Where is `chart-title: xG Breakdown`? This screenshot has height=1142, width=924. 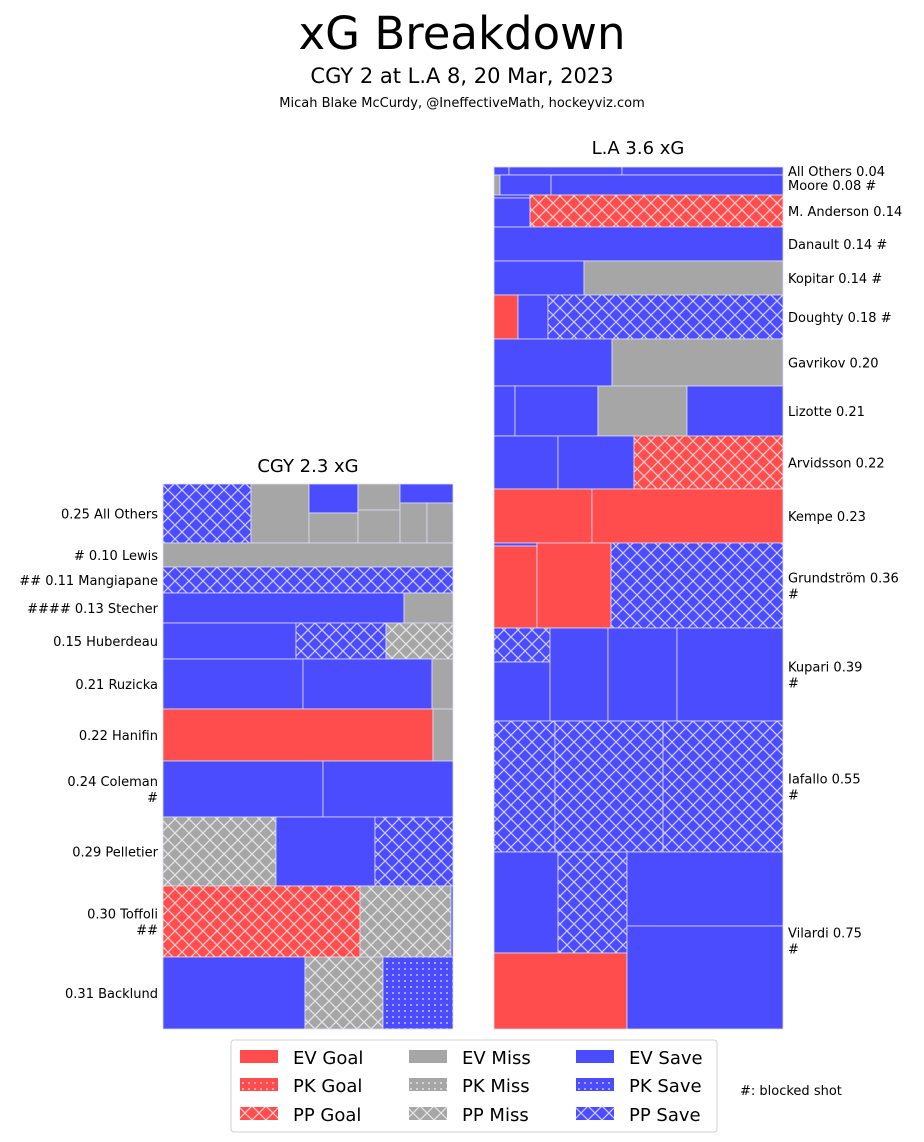 chart-title: xG Breakdown is located at coordinates (462, 33).